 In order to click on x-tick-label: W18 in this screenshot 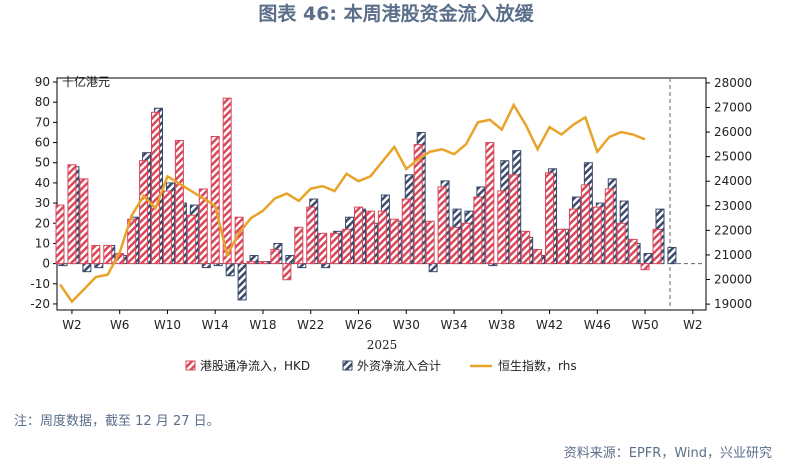, I will do `click(262, 325)`.